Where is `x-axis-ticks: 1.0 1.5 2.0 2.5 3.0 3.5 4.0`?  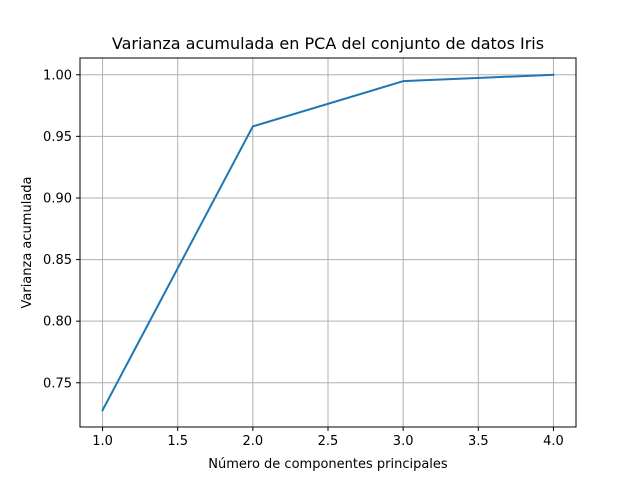
x-axis-ticks: 1.0 1.5 2.0 2.5 3.0 3.5 4.0 is located at coordinates (328, 438).